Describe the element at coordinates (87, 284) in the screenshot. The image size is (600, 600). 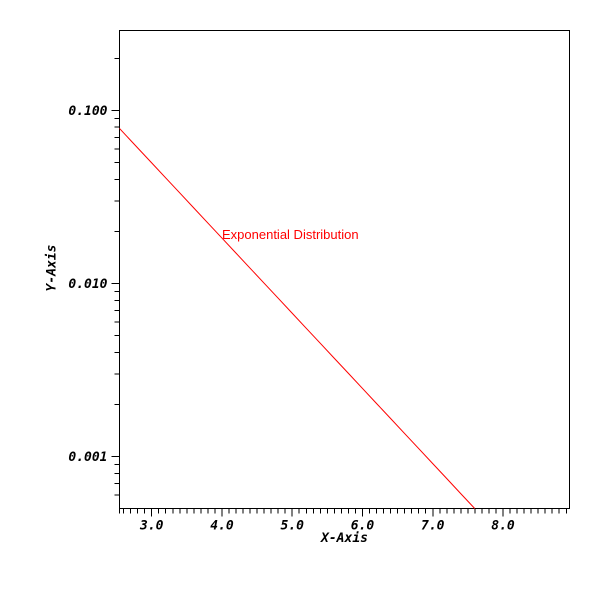
I see `y-tick-label: 0.010` at that location.